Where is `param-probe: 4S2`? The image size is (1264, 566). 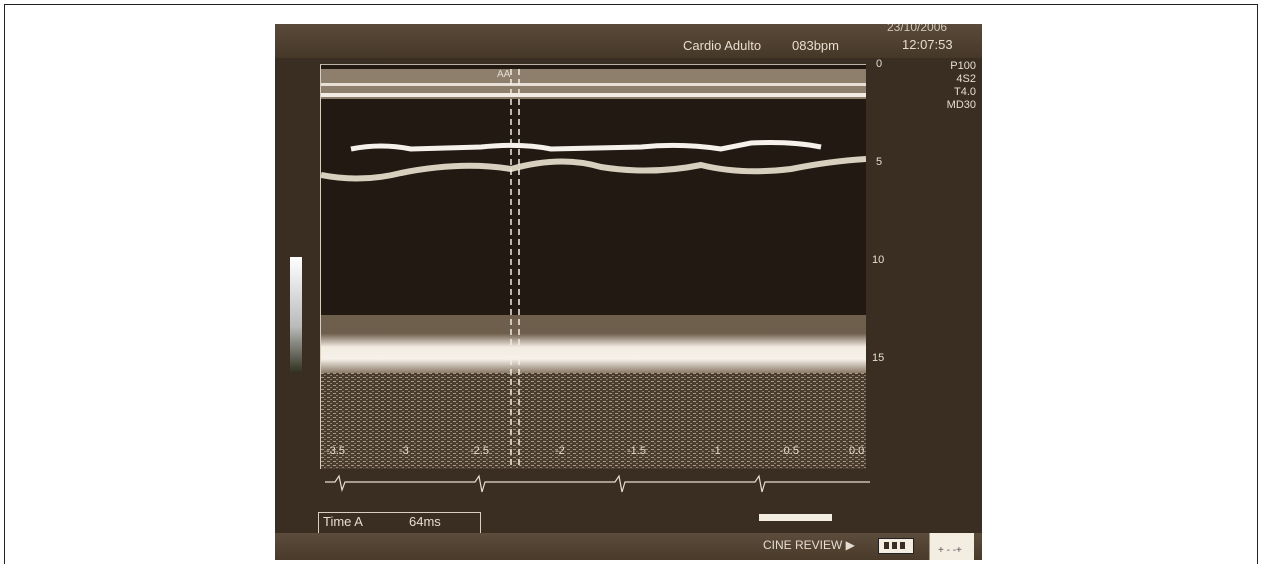 param-probe: 4S2 is located at coordinates (966, 79).